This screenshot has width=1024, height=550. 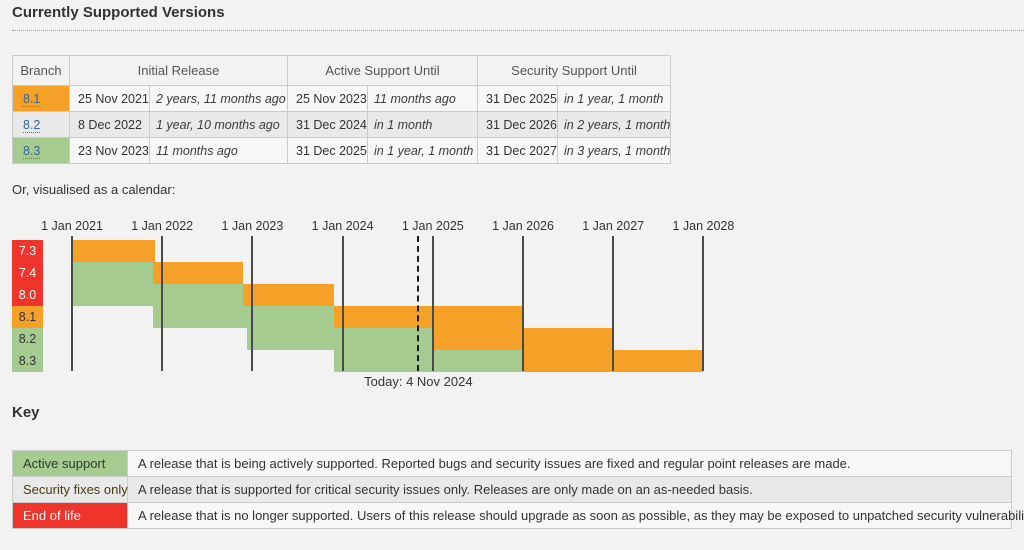 What do you see at coordinates (32, 99) in the screenshot?
I see `branch-link: 8.1` at bounding box center [32, 99].